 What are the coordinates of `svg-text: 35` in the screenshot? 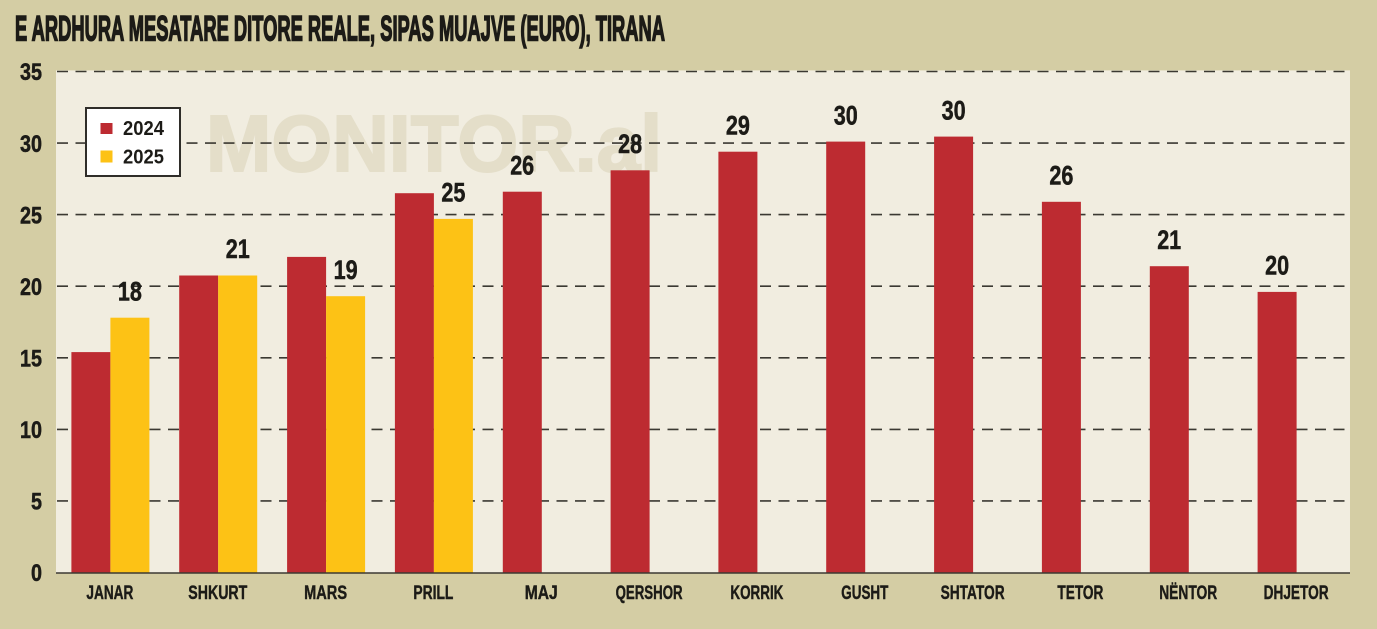 It's located at (31, 72).